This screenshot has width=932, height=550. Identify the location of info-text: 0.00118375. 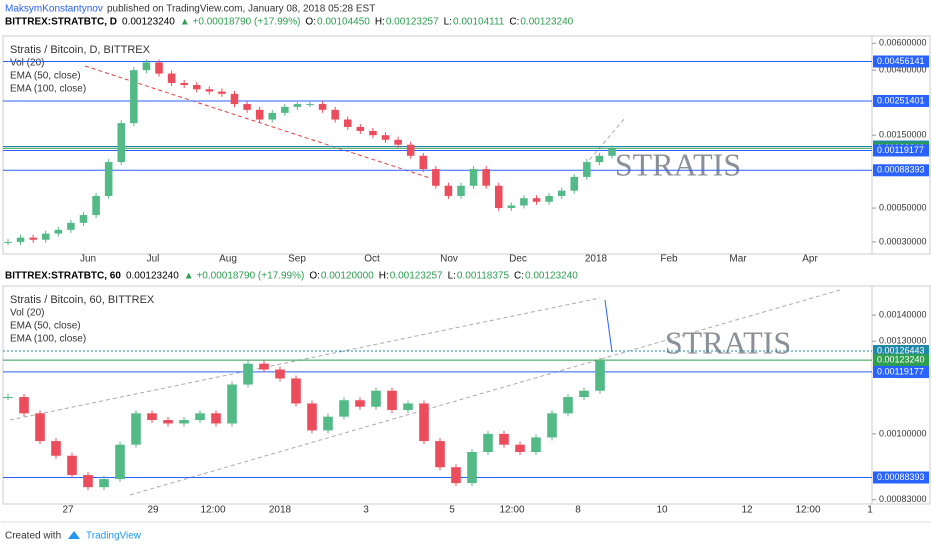
(483, 276).